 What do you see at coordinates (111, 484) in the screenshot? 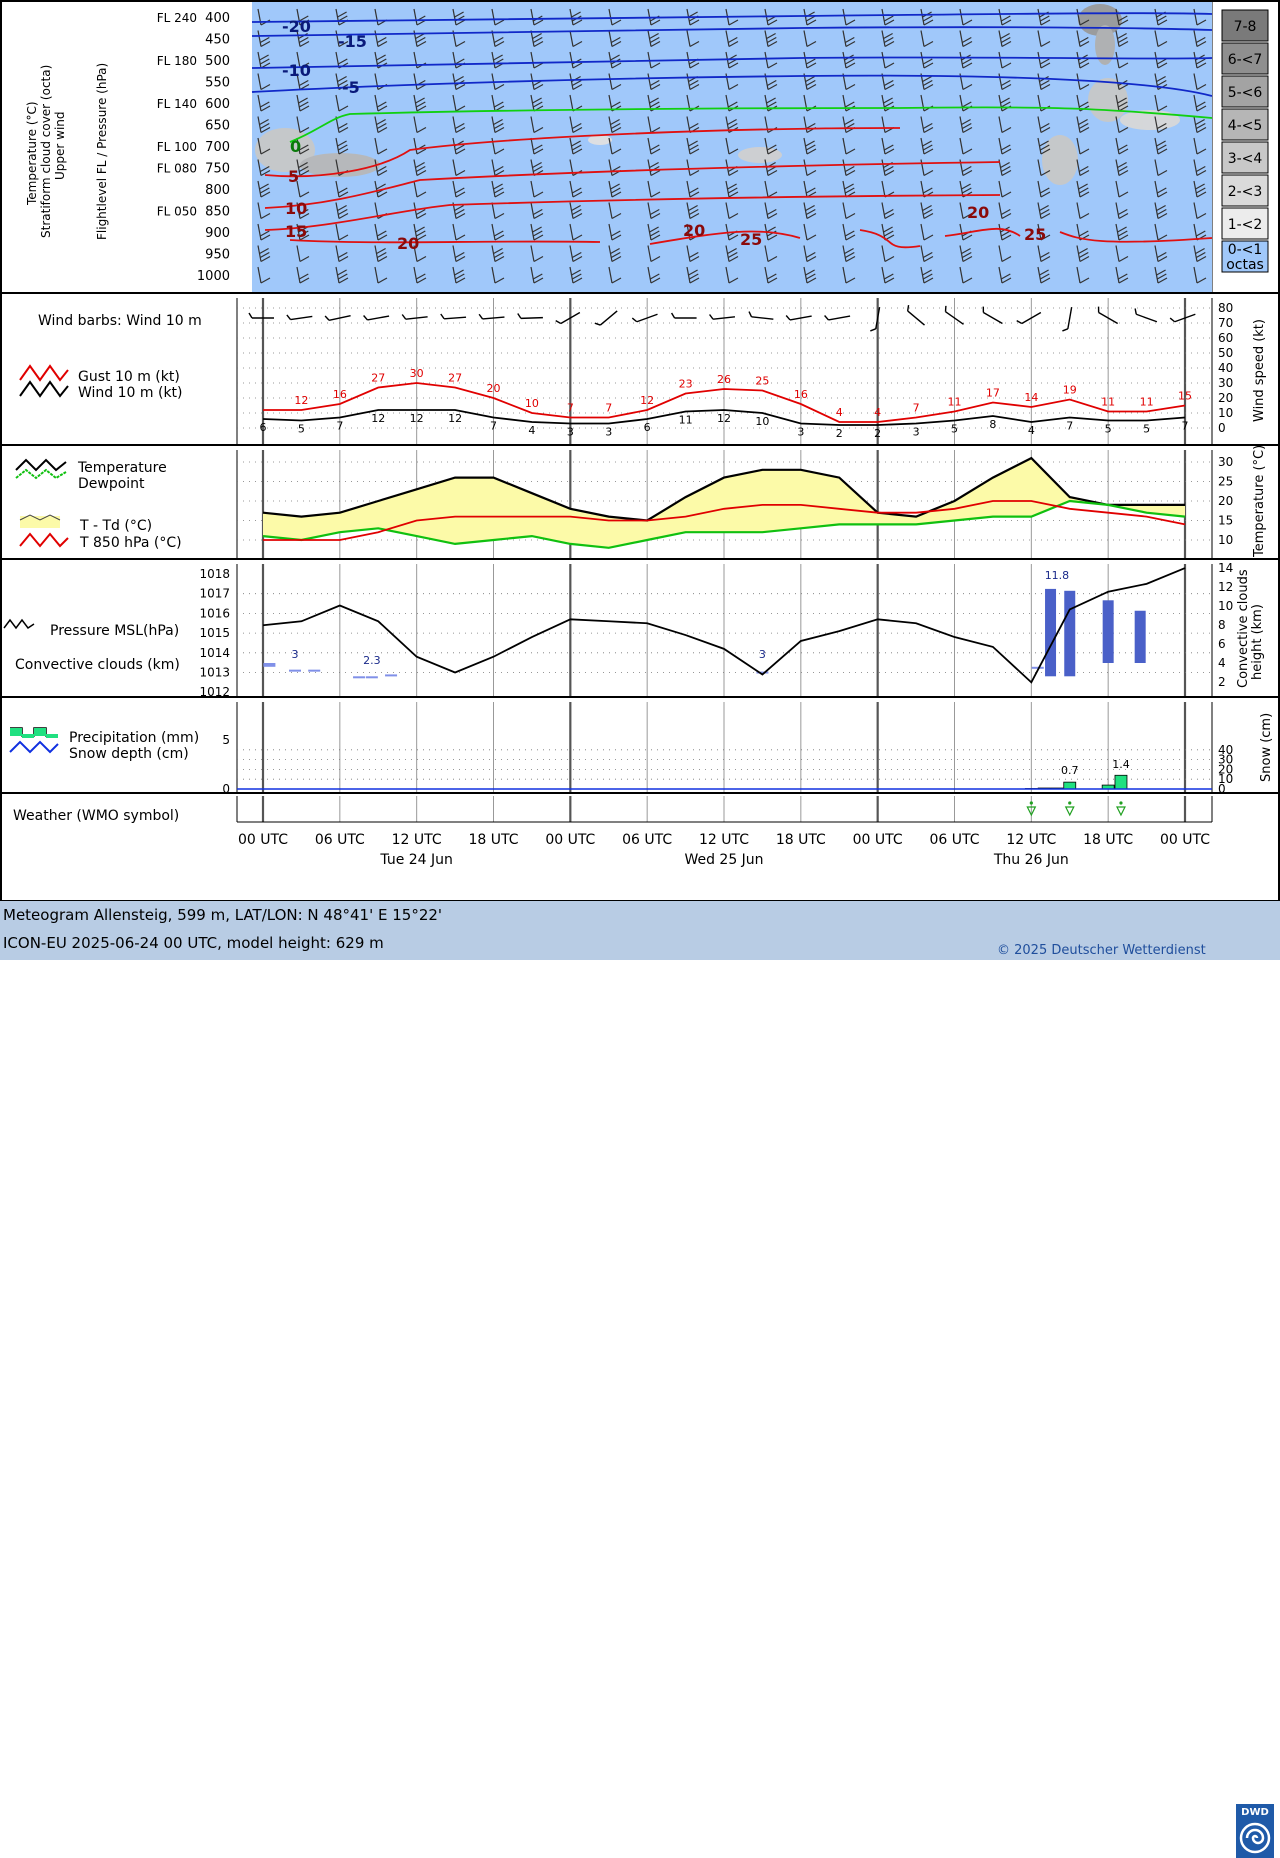
I see `dew-legend-label: Dewpoint` at bounding box center [111, 484].